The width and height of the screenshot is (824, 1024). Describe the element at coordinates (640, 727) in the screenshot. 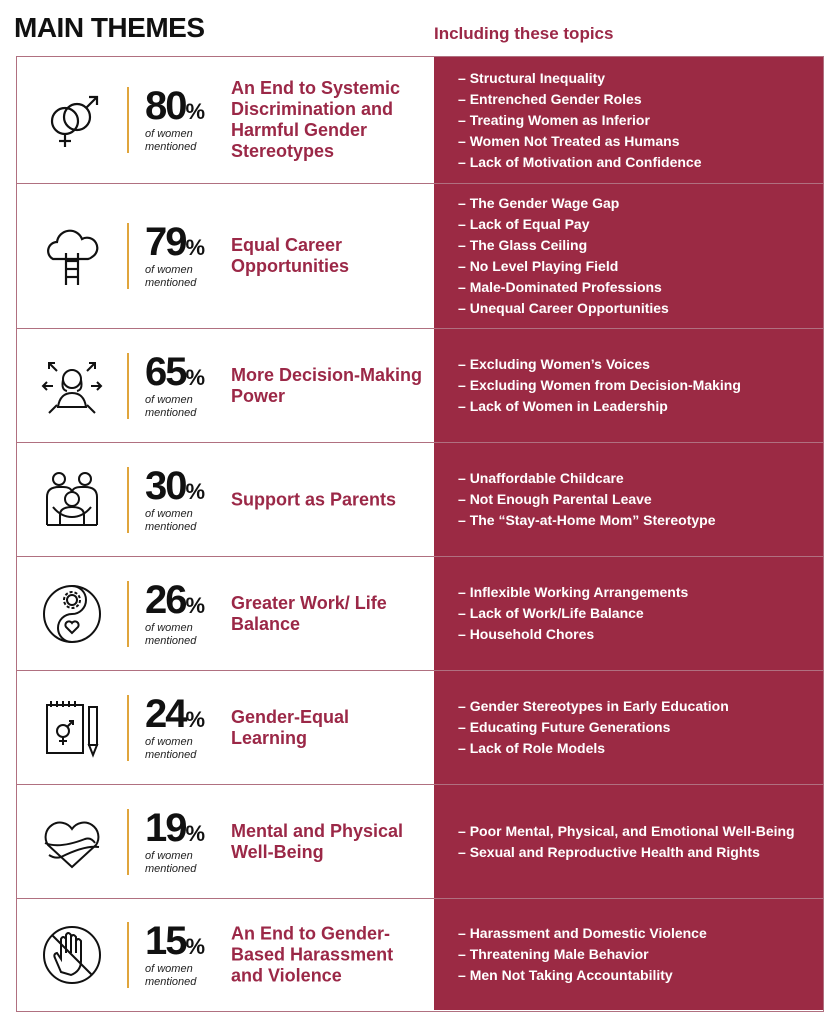

I see `topic-item: Educating Future Generations` at that location.